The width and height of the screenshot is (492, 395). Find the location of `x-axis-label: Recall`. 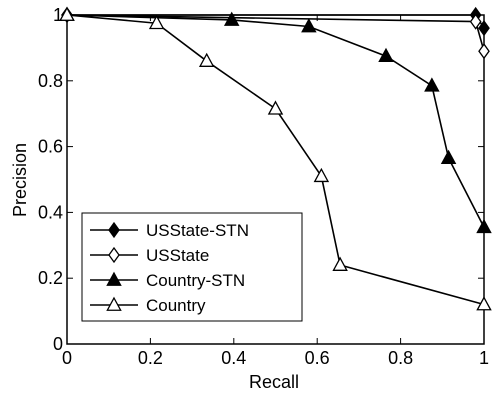

x-axis-label: Recall is located at coordinates (274, 382).